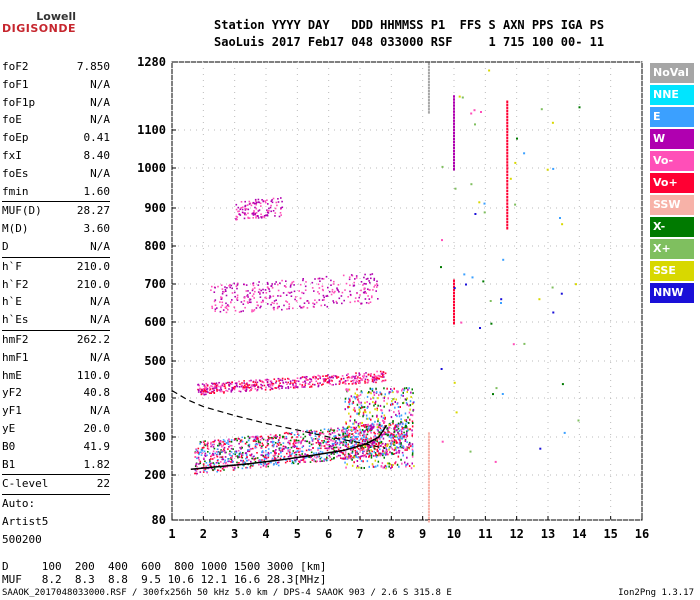 The height and width of the screenshot is (600, 700). What do you see at coordinates (100, 120) in the screenshot?
I see `param-value: N/A` at bounding box center [100, 120].